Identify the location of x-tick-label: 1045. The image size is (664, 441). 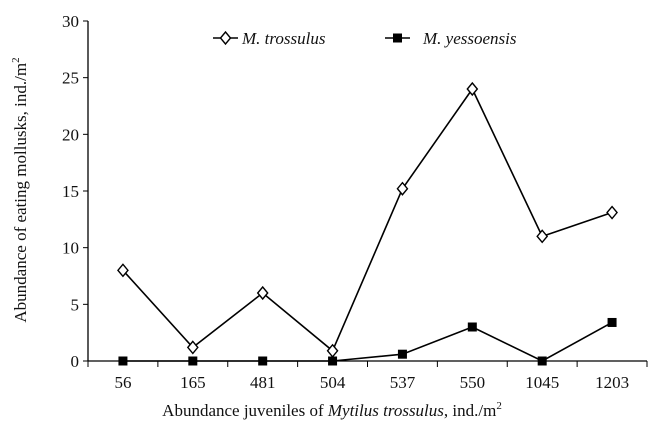
(542, 382).